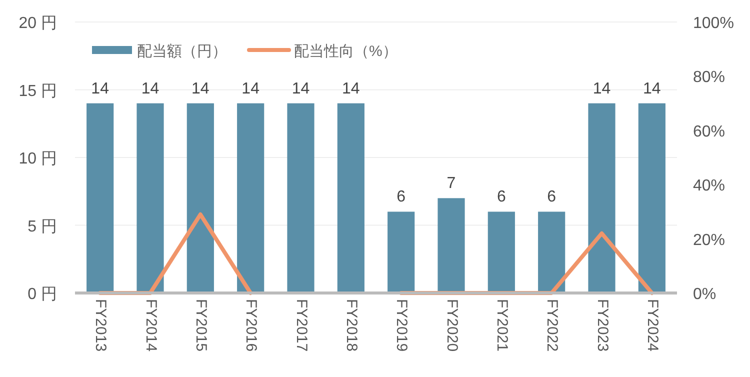 The image size is (750, 377). I want to click on y2-tick-label: 0%, so click(704, 294).